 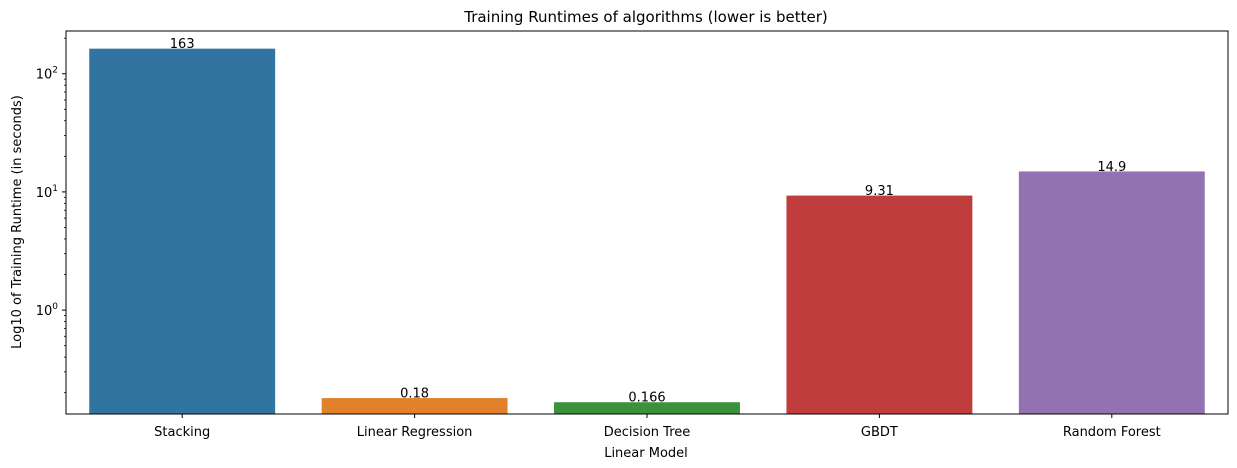 I want to click on x-axis-label: Linear Model, so click(x=646, y=453).